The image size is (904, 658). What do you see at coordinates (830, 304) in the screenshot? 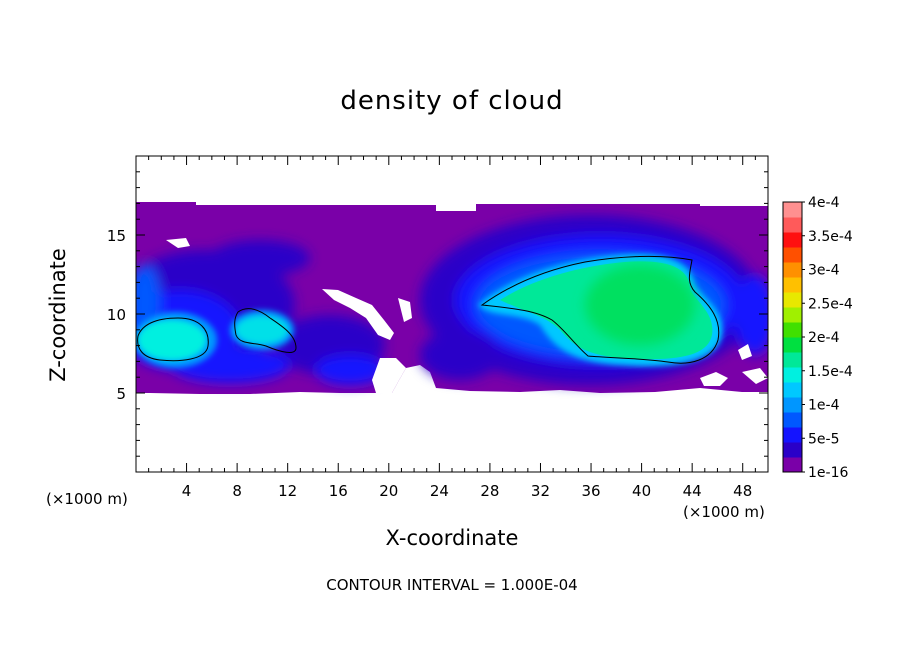
I see `colorbar-label: 2.5e-4` at bounding box center [830, 304].